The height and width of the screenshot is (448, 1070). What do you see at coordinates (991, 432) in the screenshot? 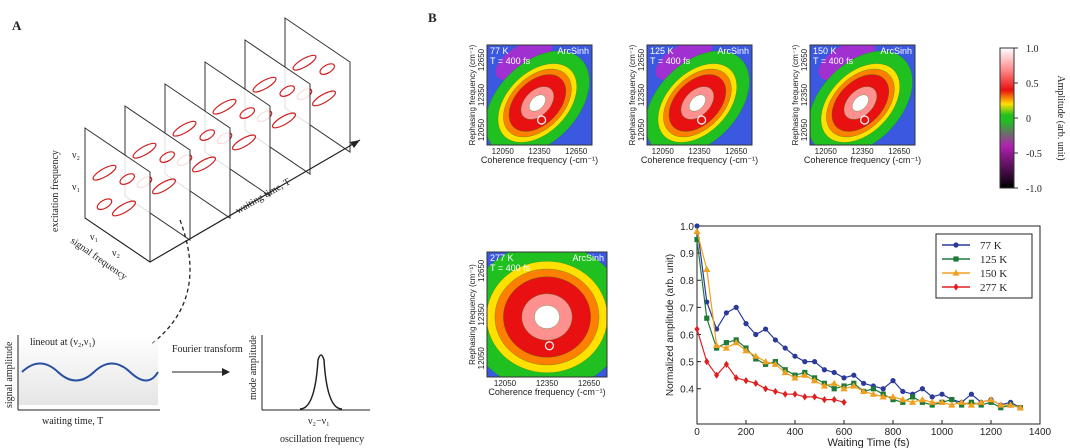
I see `x-tick-label: 1200` at bounding box center [991, 432].